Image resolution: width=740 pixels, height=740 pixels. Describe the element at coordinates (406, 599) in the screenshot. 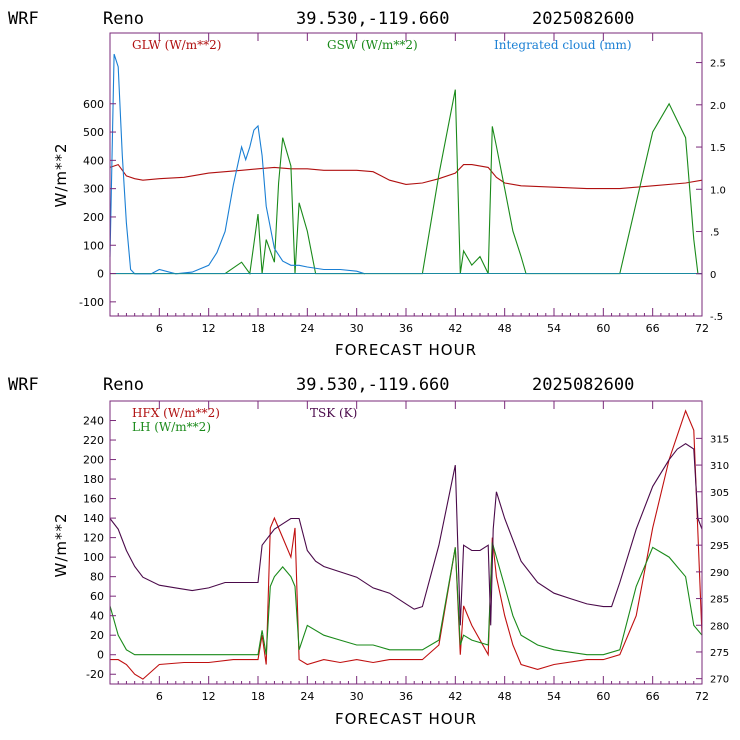

I see `series-line-lh` at that location.